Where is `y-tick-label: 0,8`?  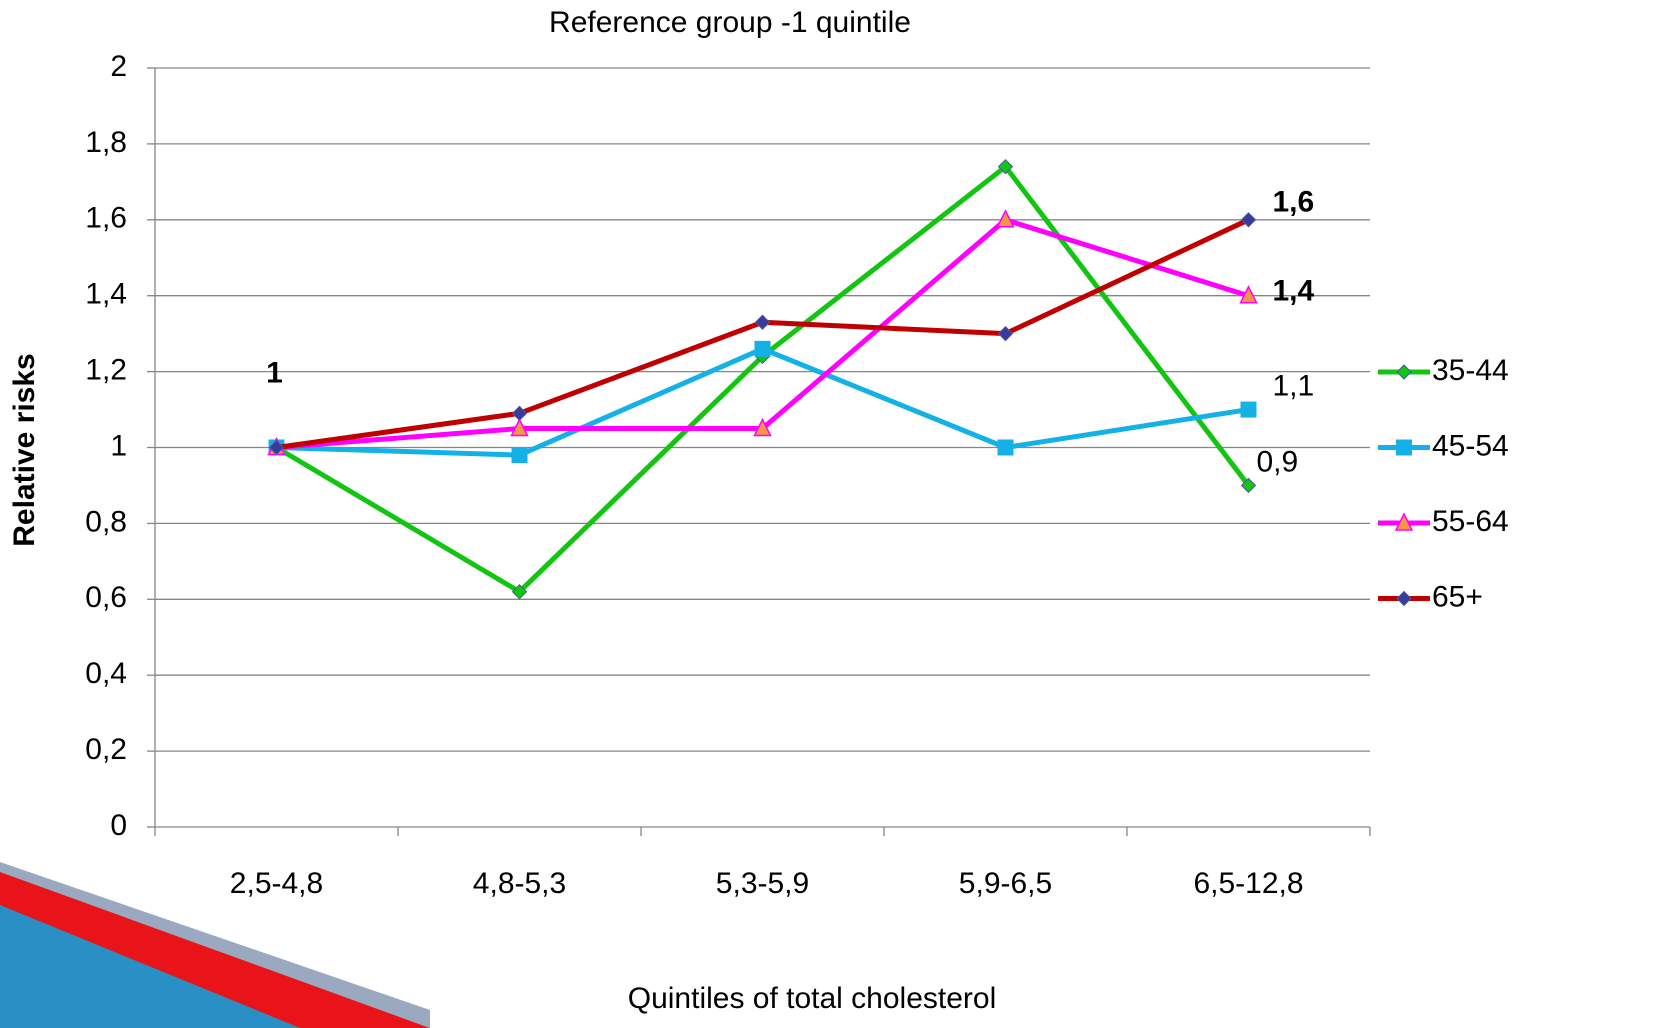
y-tick-label: 0,8 is located at coordinates (106, 521).